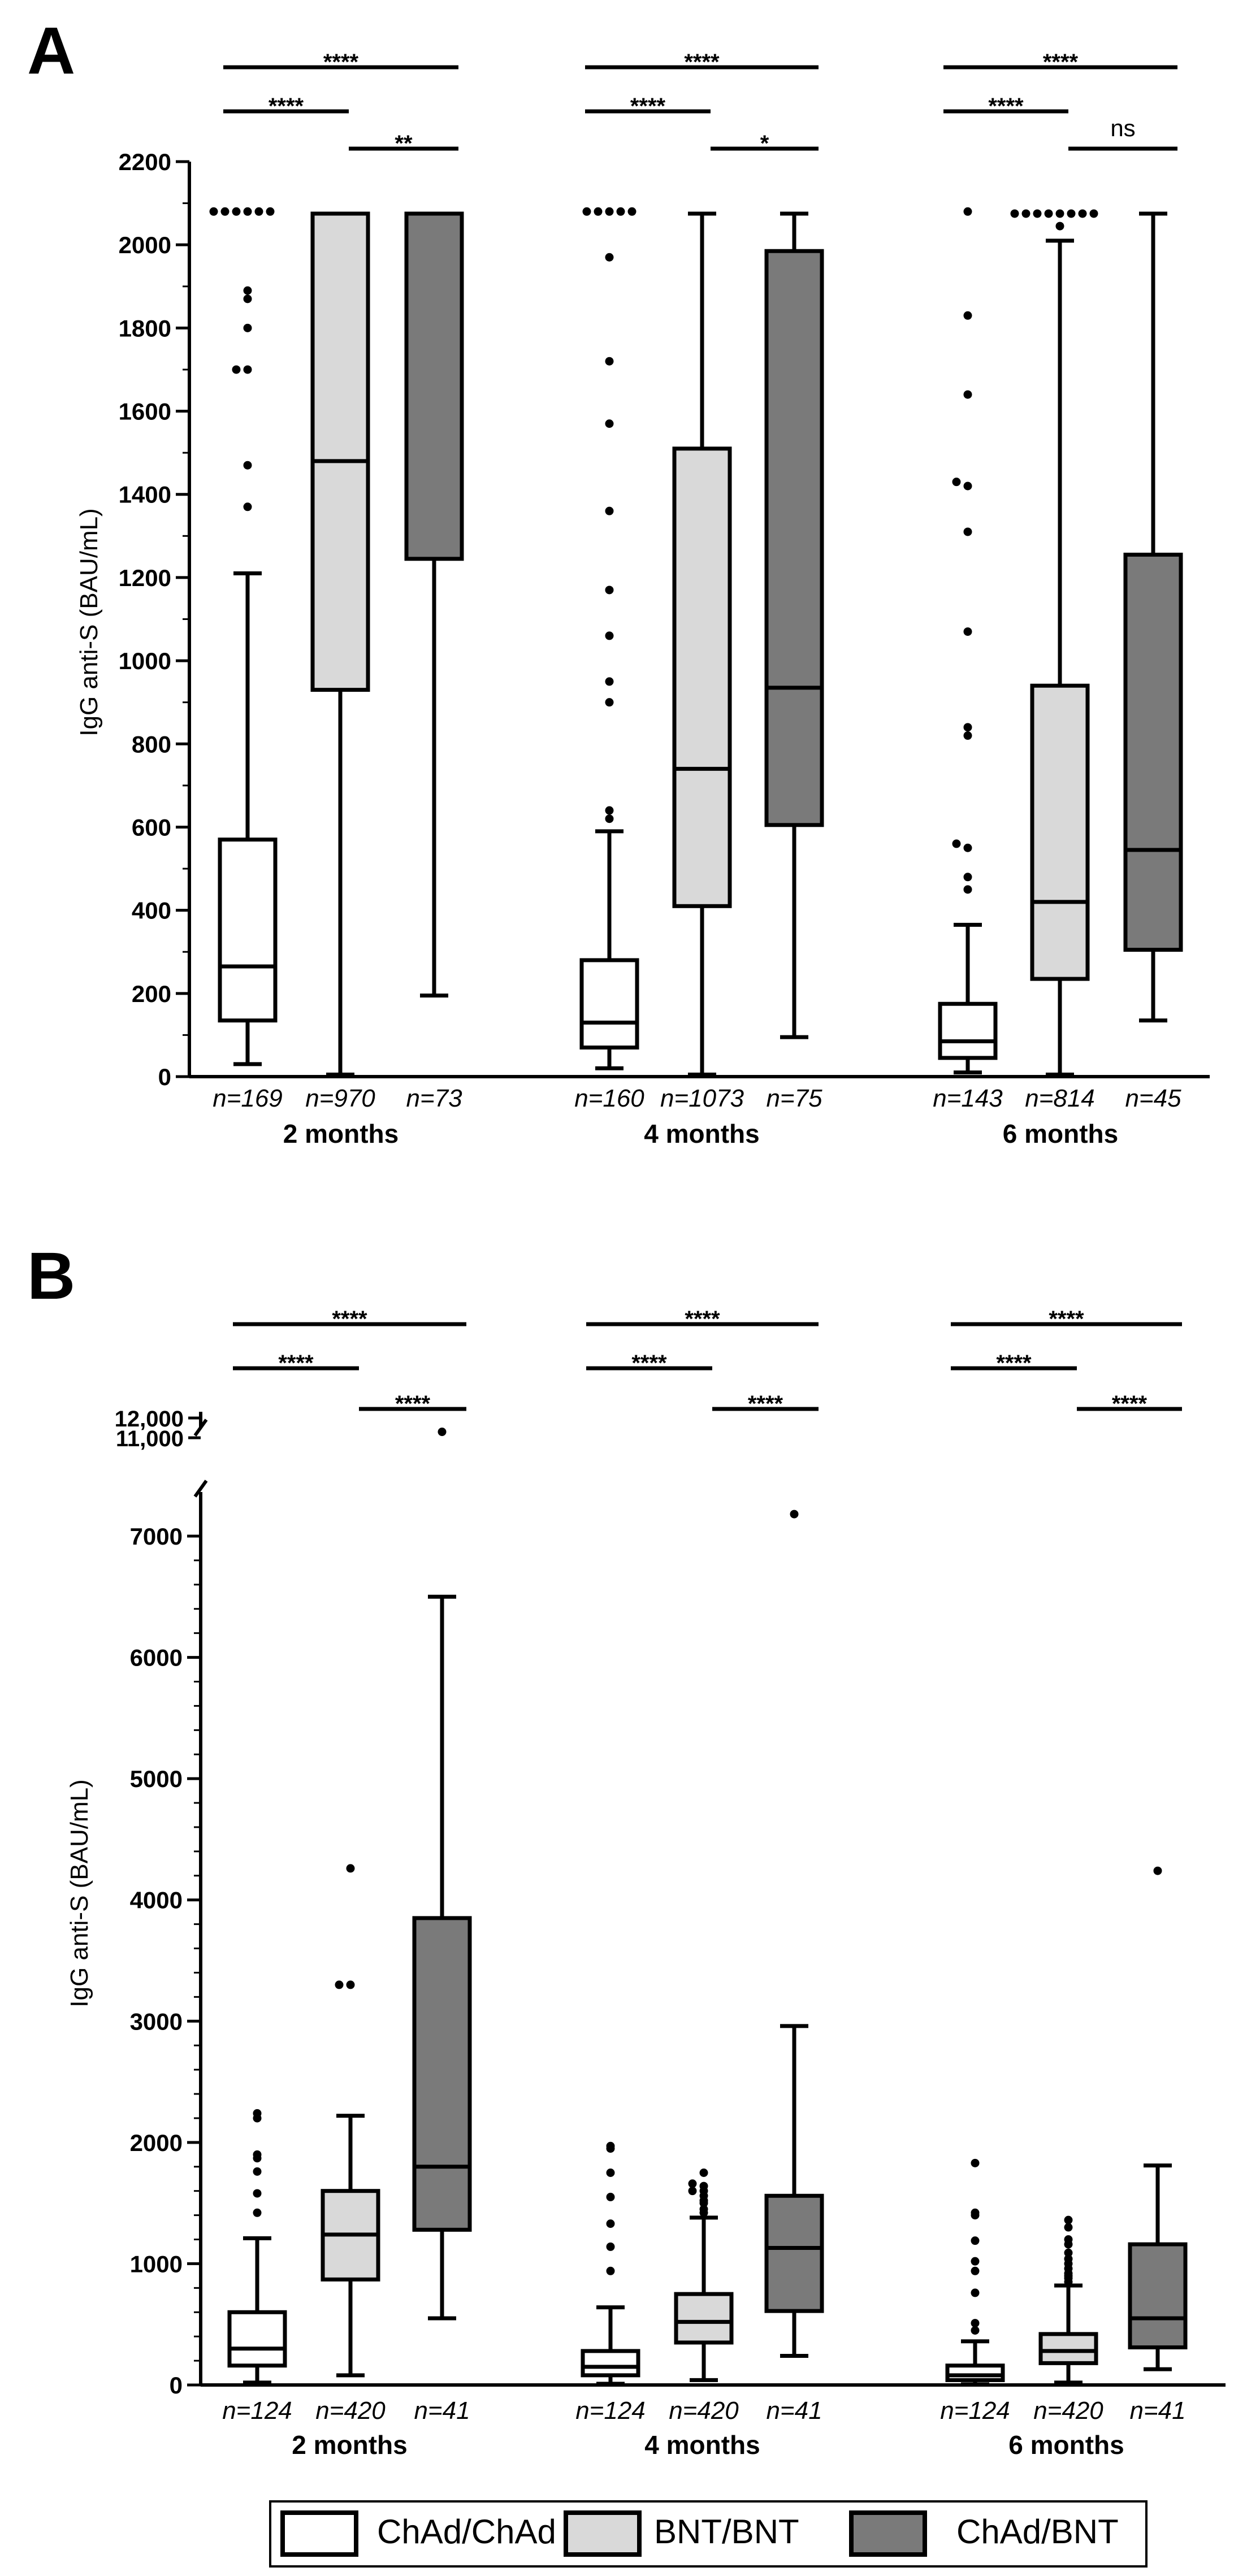 This screenshot has width=1247, height=2576. I want to click on y-tick-label: 400, so click(151, 910).